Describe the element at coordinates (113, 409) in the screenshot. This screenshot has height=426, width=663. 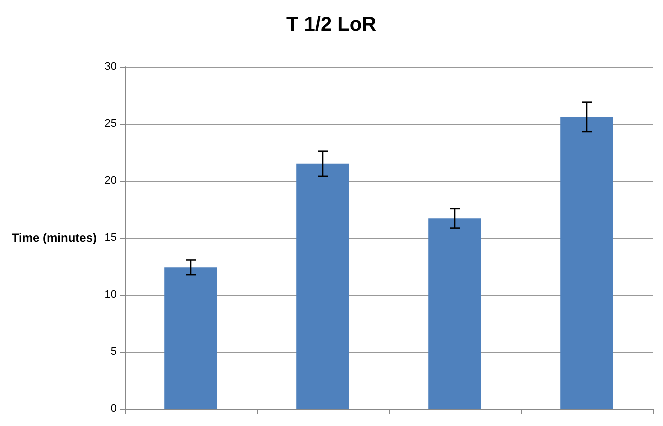
I see `y-tick-label: 0` at that location.